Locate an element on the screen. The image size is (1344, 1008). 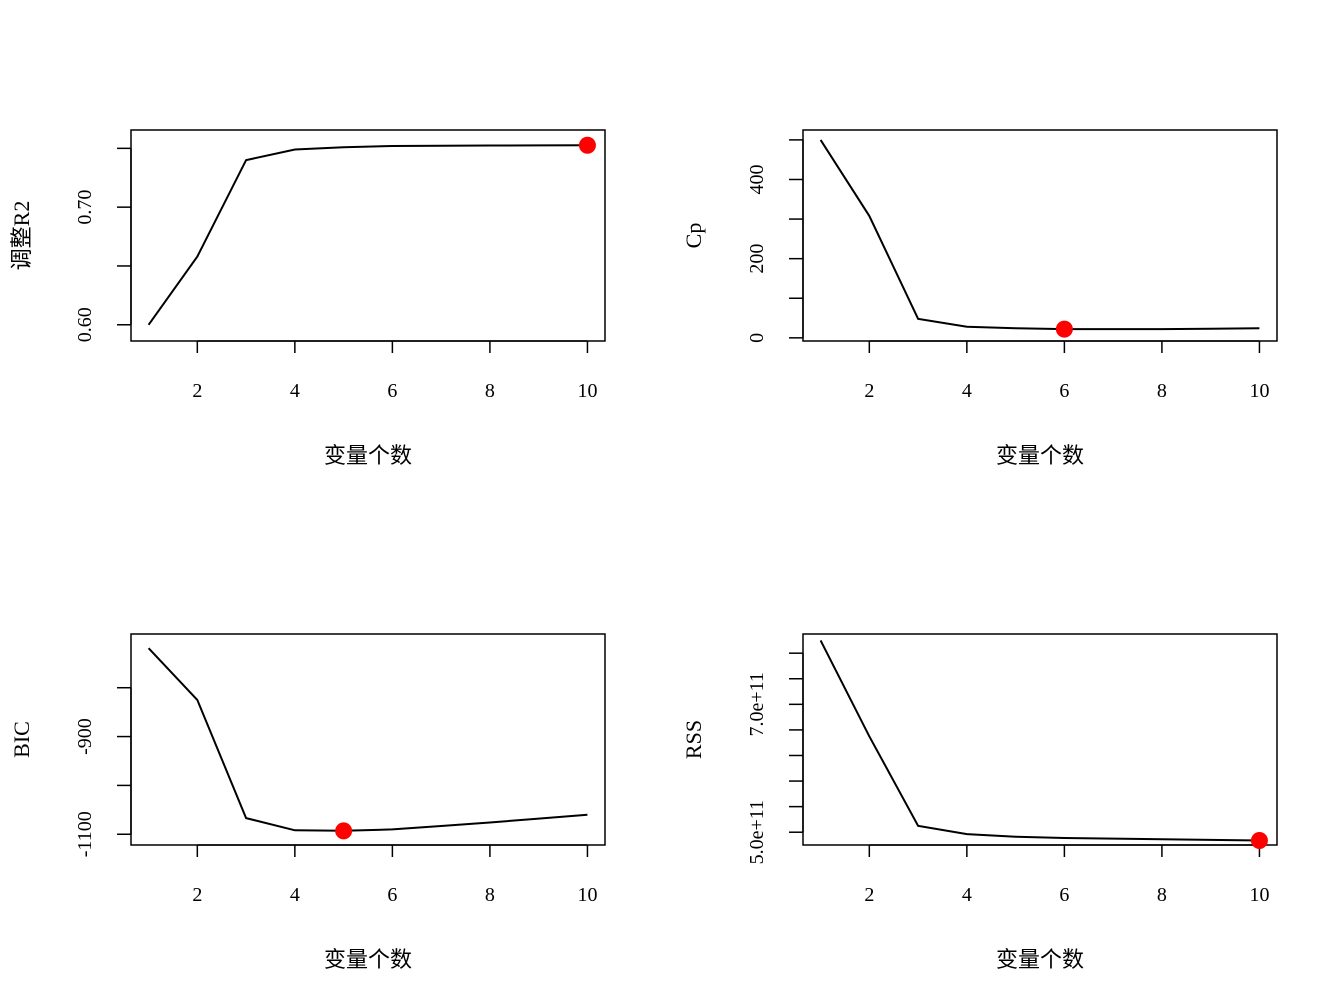
y-tick-label-0: 0 is located at coordinates (757, 338).